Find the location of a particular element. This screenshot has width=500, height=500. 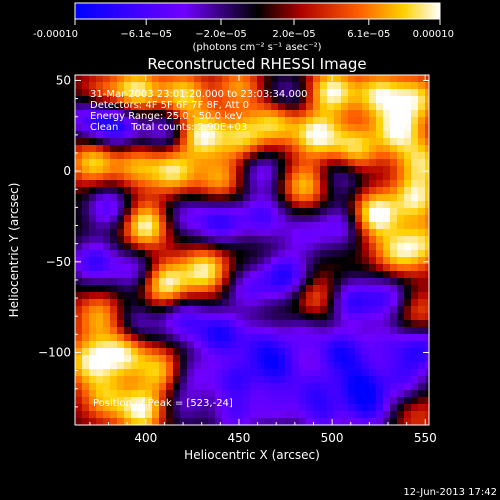

colorbar is located at coordinates (257, 11).